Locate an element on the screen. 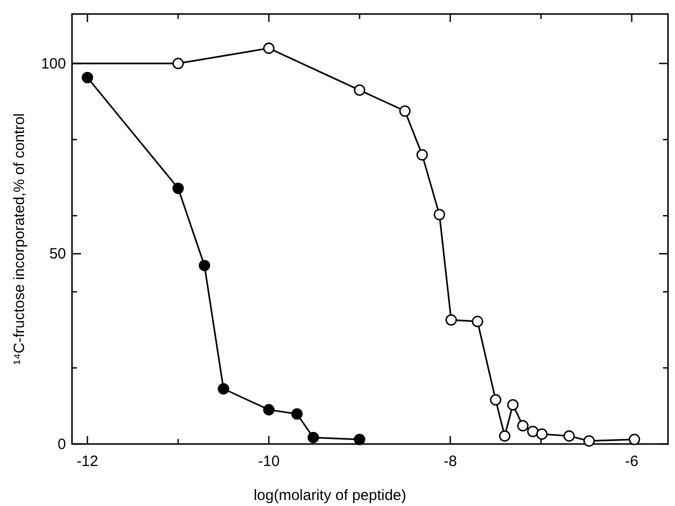 The height and width of the screenshot is (506, 675). x-tick-label: -12 is located at coordinates (87, 461).